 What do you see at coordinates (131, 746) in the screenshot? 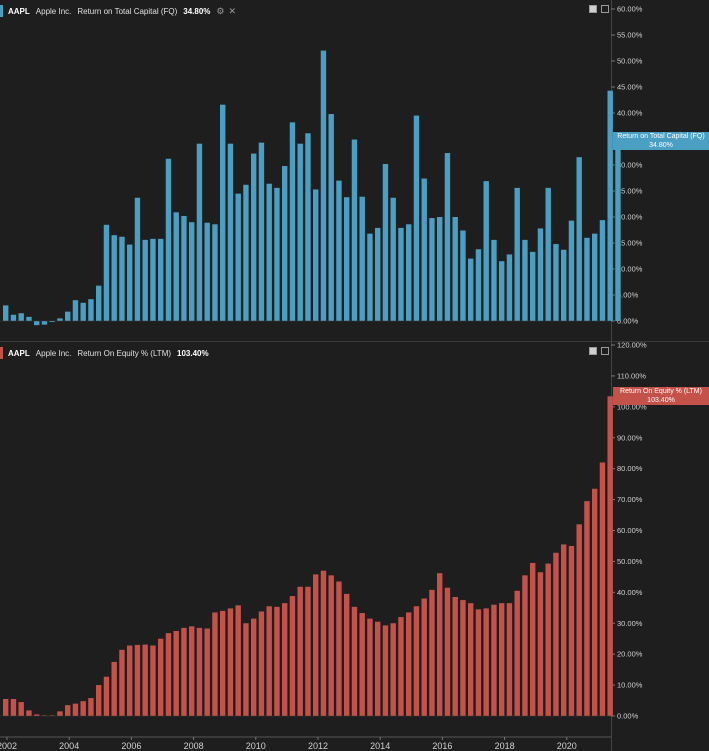
I see `roe-x-tick-label: 2006` at bounding box center [131, 746].